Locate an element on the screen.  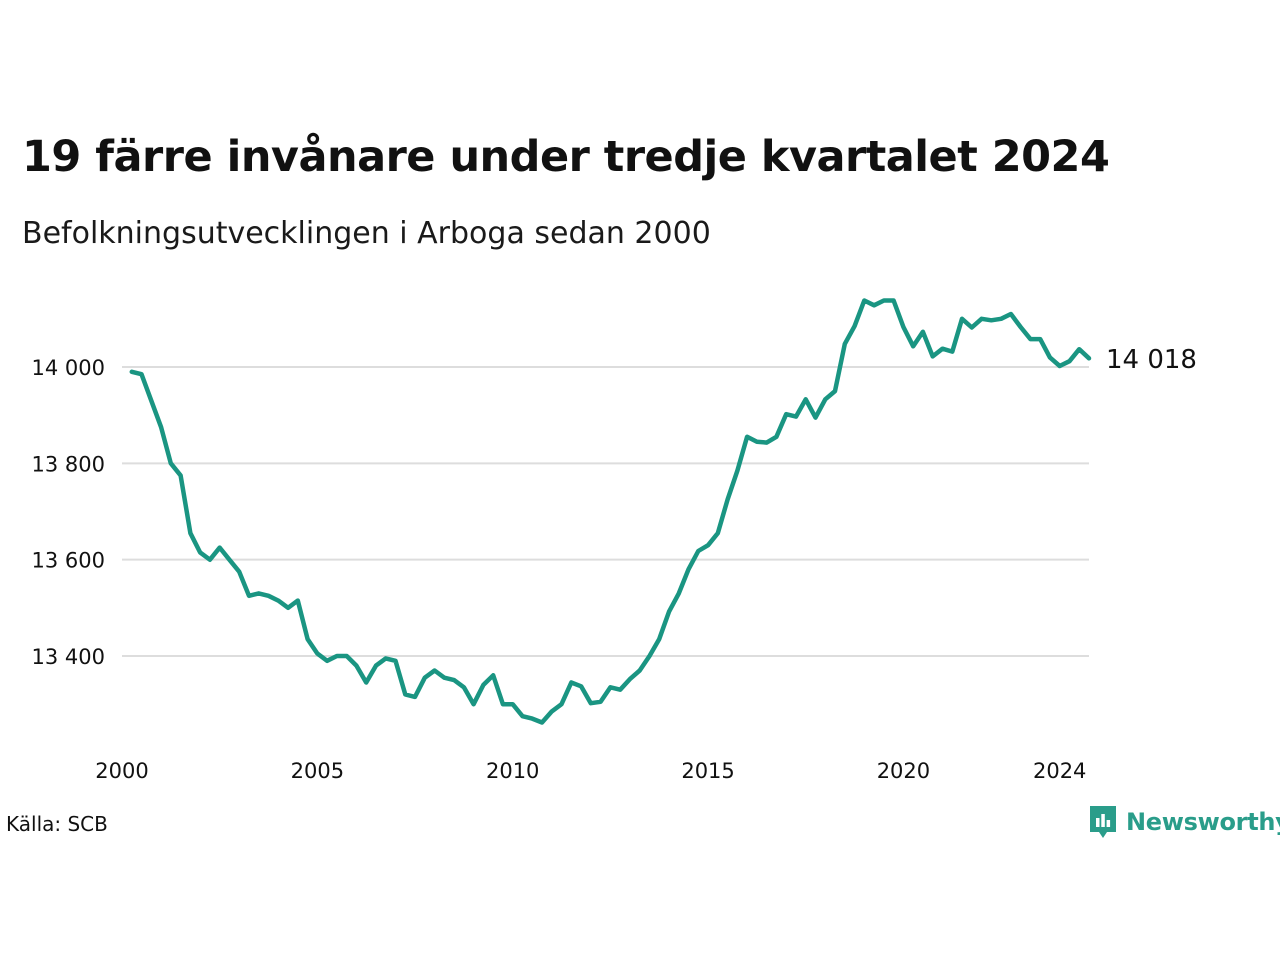
x-axis-tick-labels: 2000 2005 2010 2015 2020 2024 is located at coordinates (590, 771).